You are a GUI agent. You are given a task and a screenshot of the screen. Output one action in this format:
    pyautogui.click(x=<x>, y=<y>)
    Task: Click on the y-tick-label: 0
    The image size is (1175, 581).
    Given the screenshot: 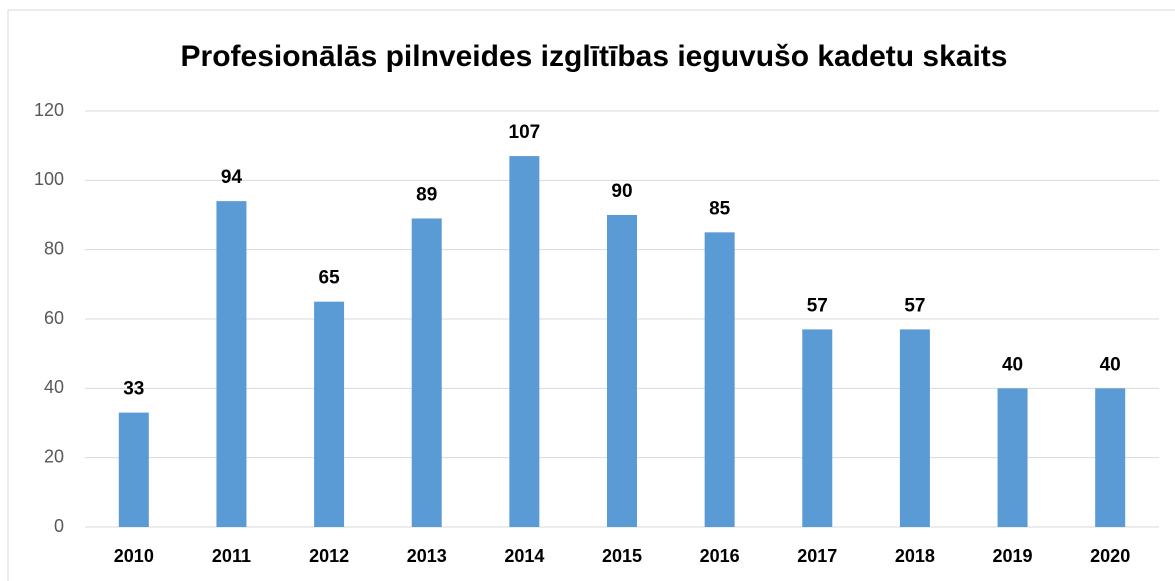 What is the action you would take?
    pyautogui.click(x=59, y=526)
    